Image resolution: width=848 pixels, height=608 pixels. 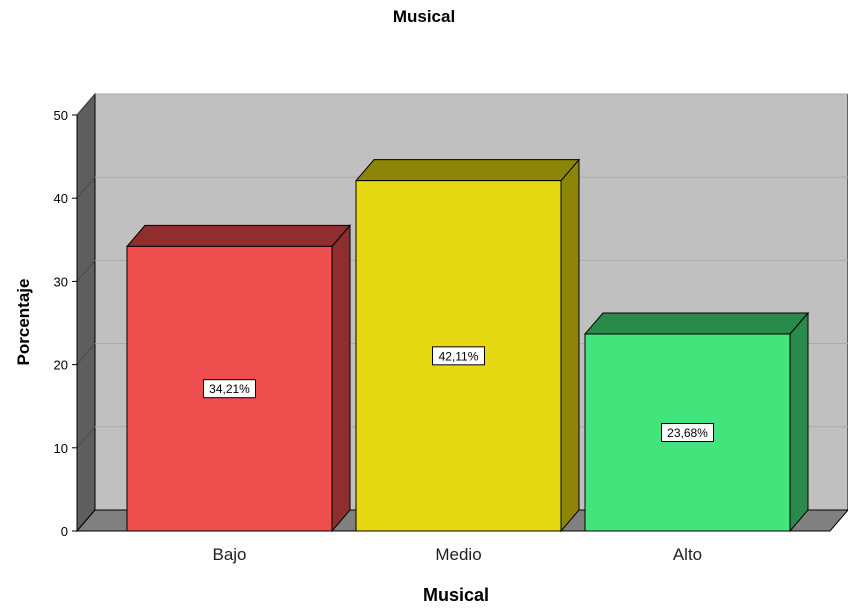 I want to click on data-label-text: 42,11%, so click(x=459, y=356).